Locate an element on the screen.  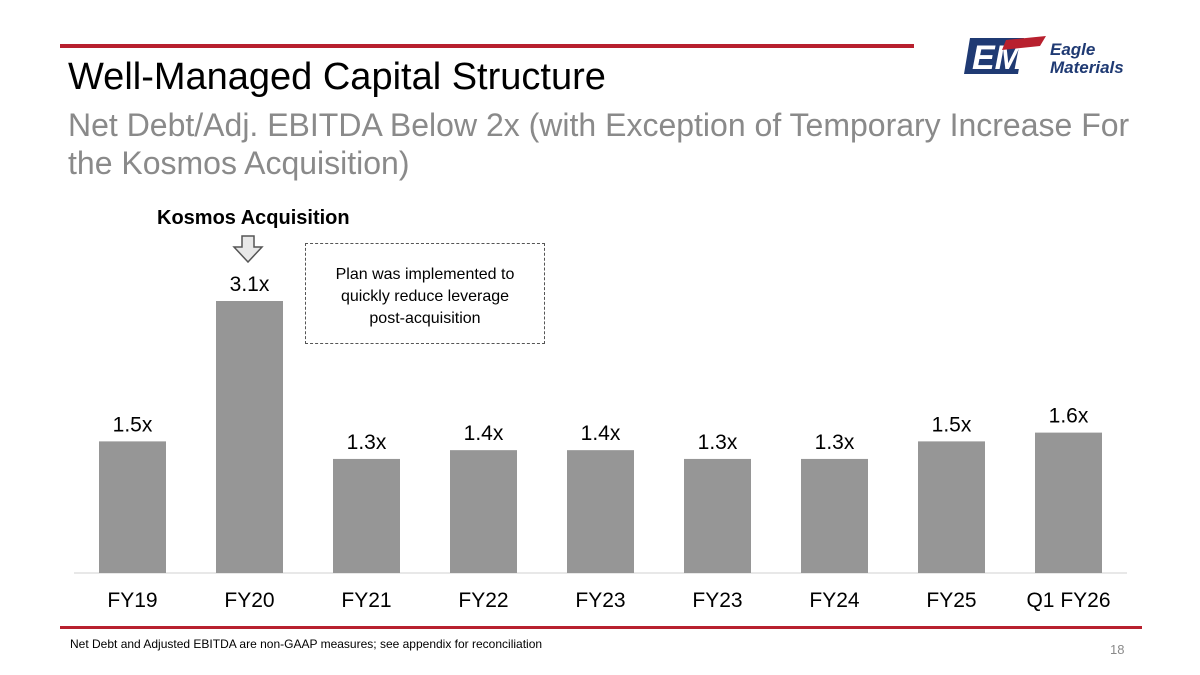
data-label-1: 3.1x is located at coordinates (250, 284).